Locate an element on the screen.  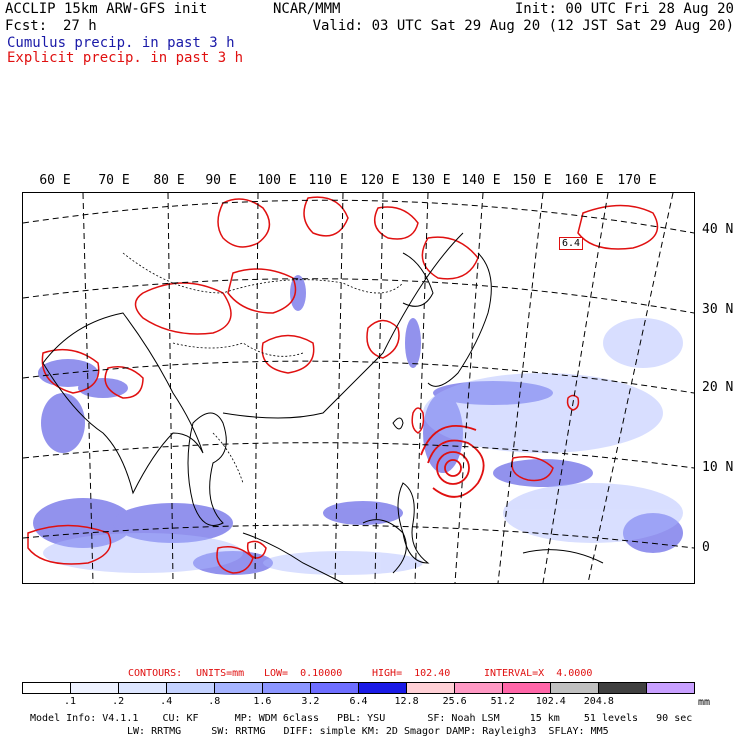
field-explicit: Explicit precip. in past 3 h is located at coordinates (125, 58).